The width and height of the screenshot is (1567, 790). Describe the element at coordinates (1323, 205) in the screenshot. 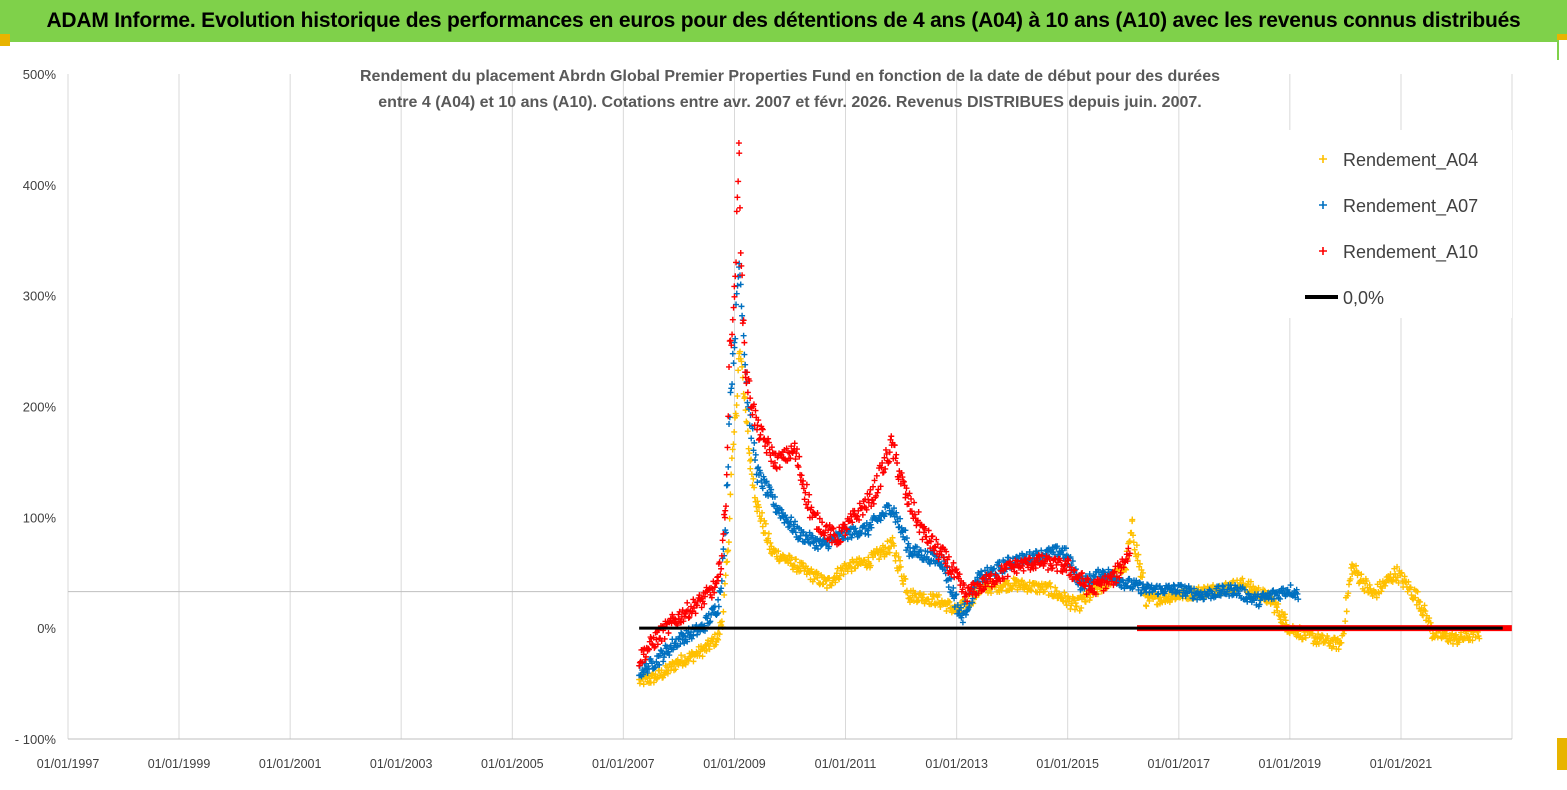

I see `legend-plus-marker` at that location.